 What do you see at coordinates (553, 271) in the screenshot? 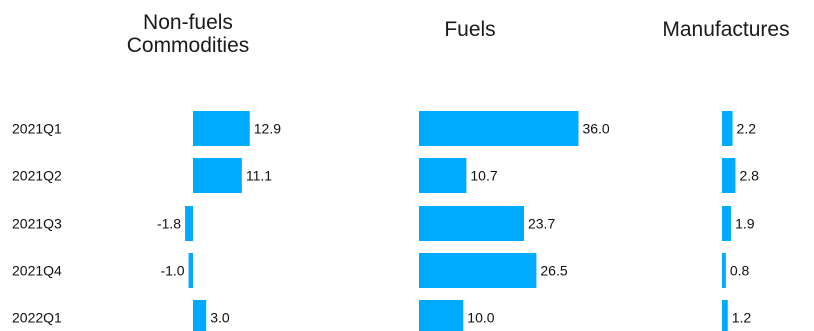
I see `value-label-fuels-2021q4: 26.5` at bounding box center [553, 271].